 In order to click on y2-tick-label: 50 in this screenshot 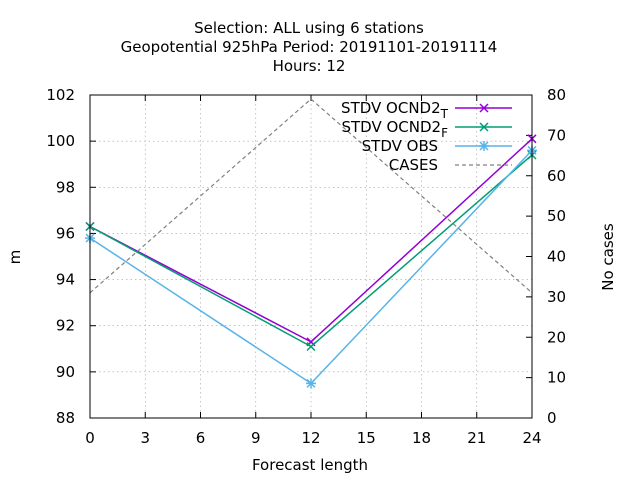, I will do `click(556, 216)`.